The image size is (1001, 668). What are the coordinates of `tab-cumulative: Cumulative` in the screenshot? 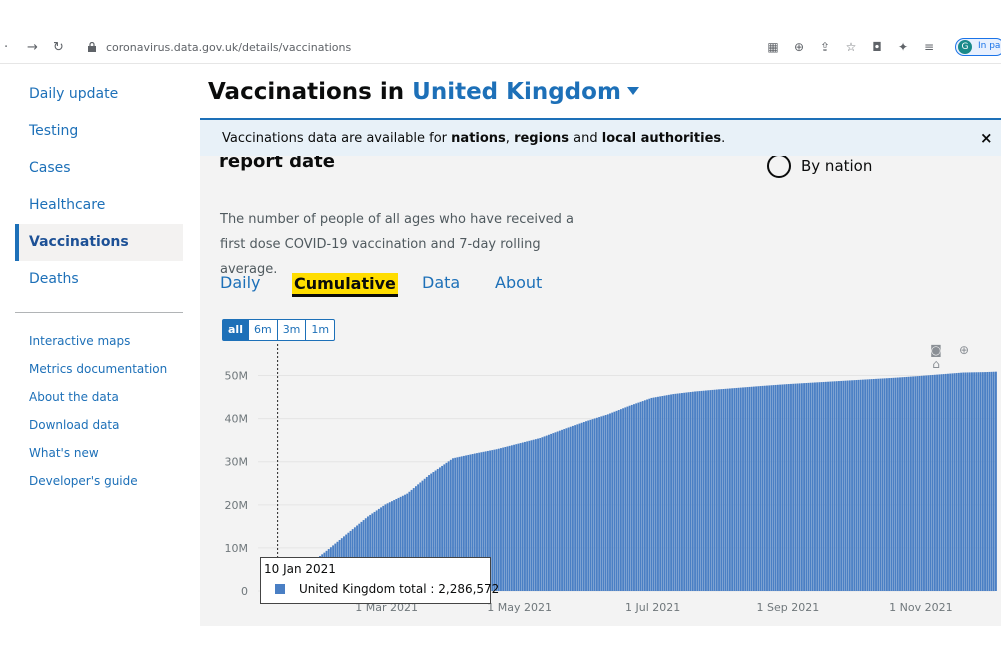 It's located at (345, 285).